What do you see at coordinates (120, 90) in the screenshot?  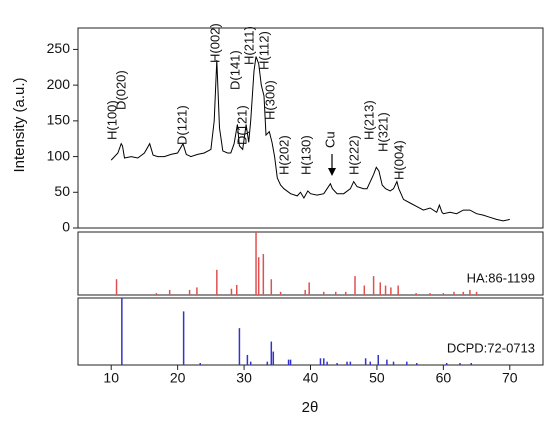 I see `peak-label: D(020)` at bounding box center [120, 90].